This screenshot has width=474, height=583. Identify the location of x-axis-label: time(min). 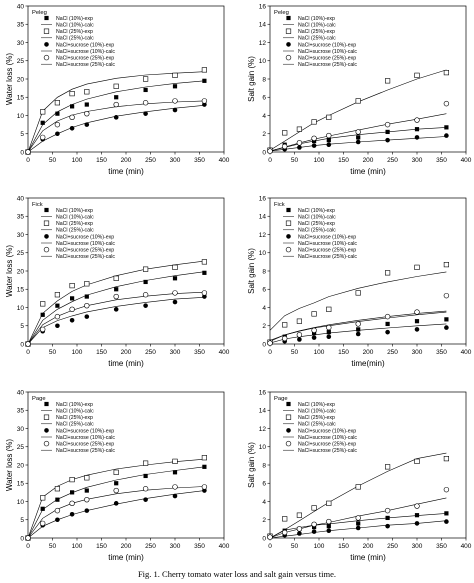
(368, 363).